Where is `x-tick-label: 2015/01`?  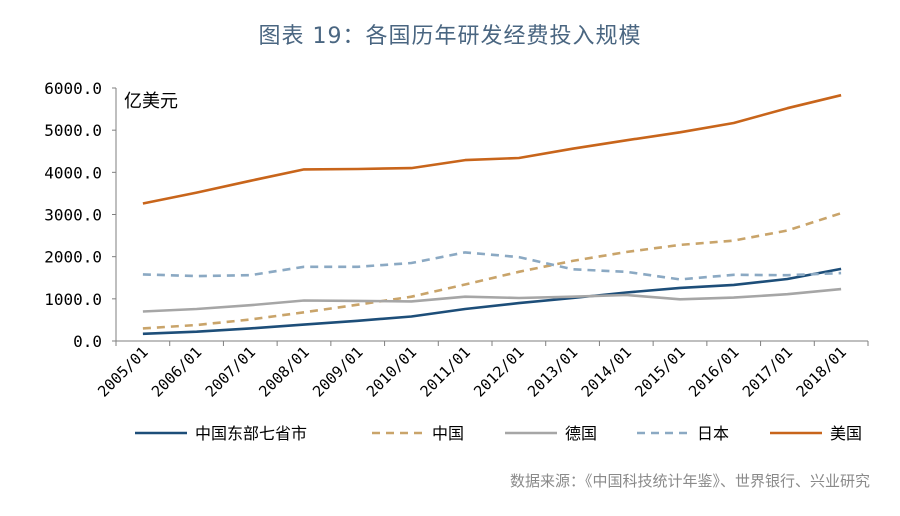
x-tick-label: 2015/01 is located at coordinates (659, 371).